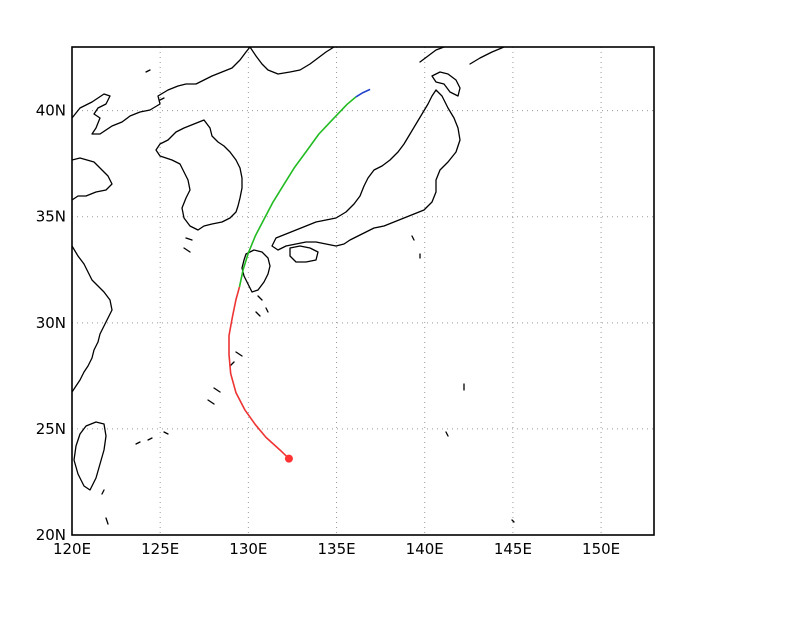  I want to click on shikoku-coastline, so click(304, 254).